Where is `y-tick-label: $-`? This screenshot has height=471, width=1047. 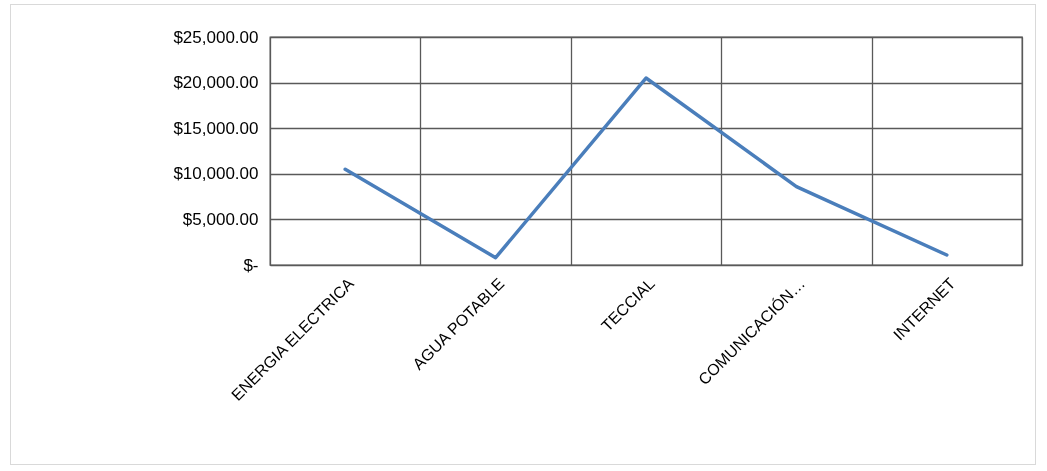
y-tick-label: $- is located at coordinates (251, 265).